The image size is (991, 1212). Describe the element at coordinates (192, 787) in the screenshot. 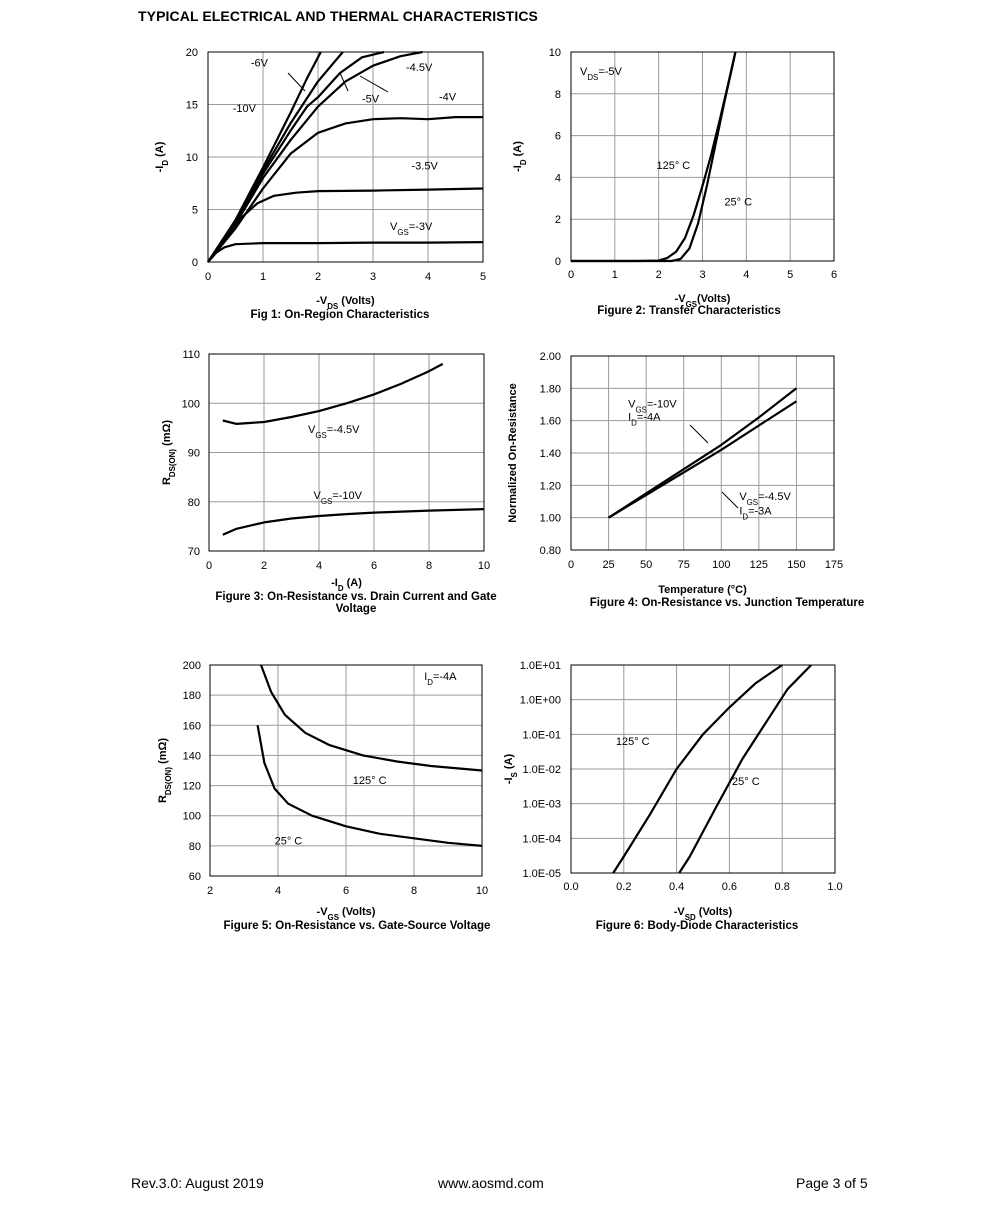

I see `y-tick-label: 120` at that location.